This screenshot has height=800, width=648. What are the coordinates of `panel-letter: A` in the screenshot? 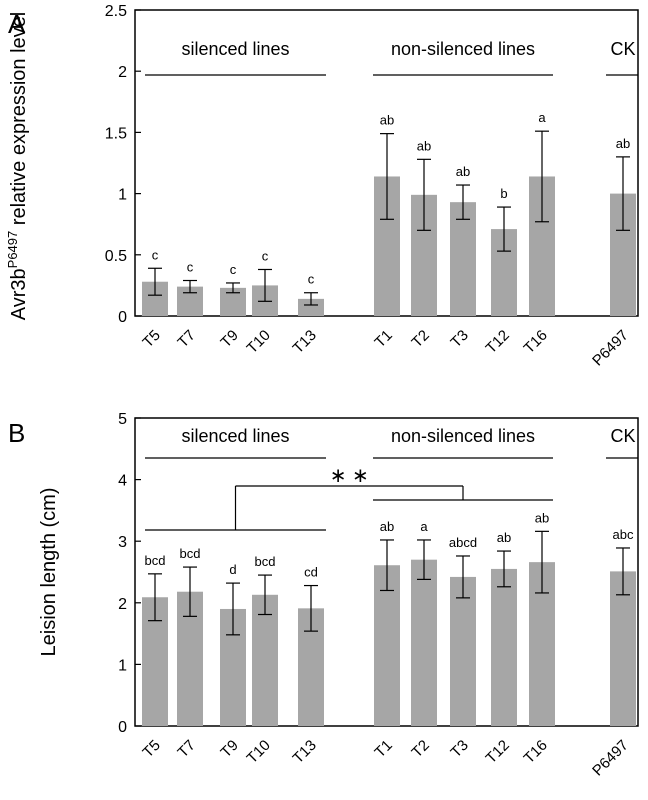 It's located at (17, 24).